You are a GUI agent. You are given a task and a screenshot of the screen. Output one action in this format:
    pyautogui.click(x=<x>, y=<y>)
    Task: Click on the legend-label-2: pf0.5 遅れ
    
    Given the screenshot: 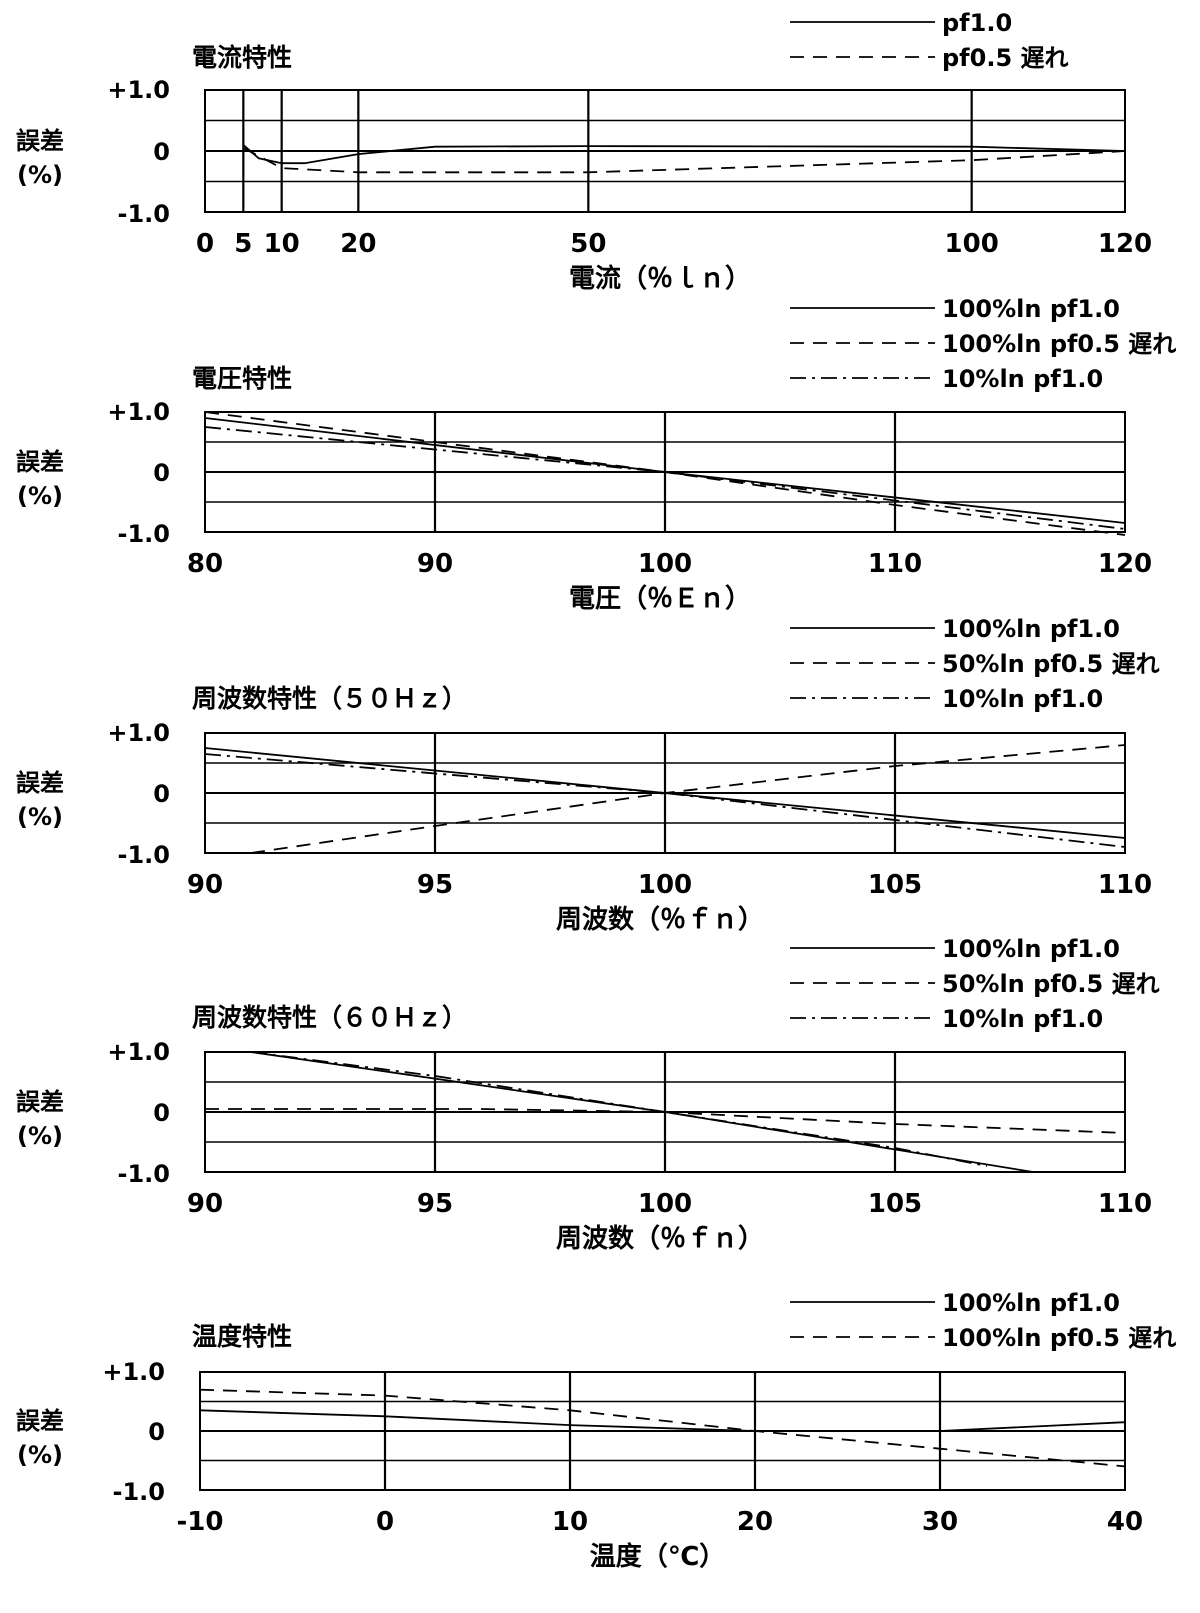 What is the action you would take?
    pyautogui.click(x=1005, y=58)
    